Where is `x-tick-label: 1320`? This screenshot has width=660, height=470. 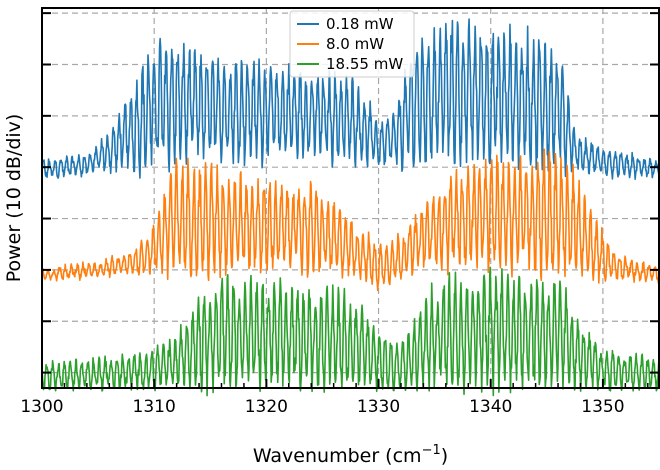 x-tick-label: 1320 is located at coordinates (266, 407).